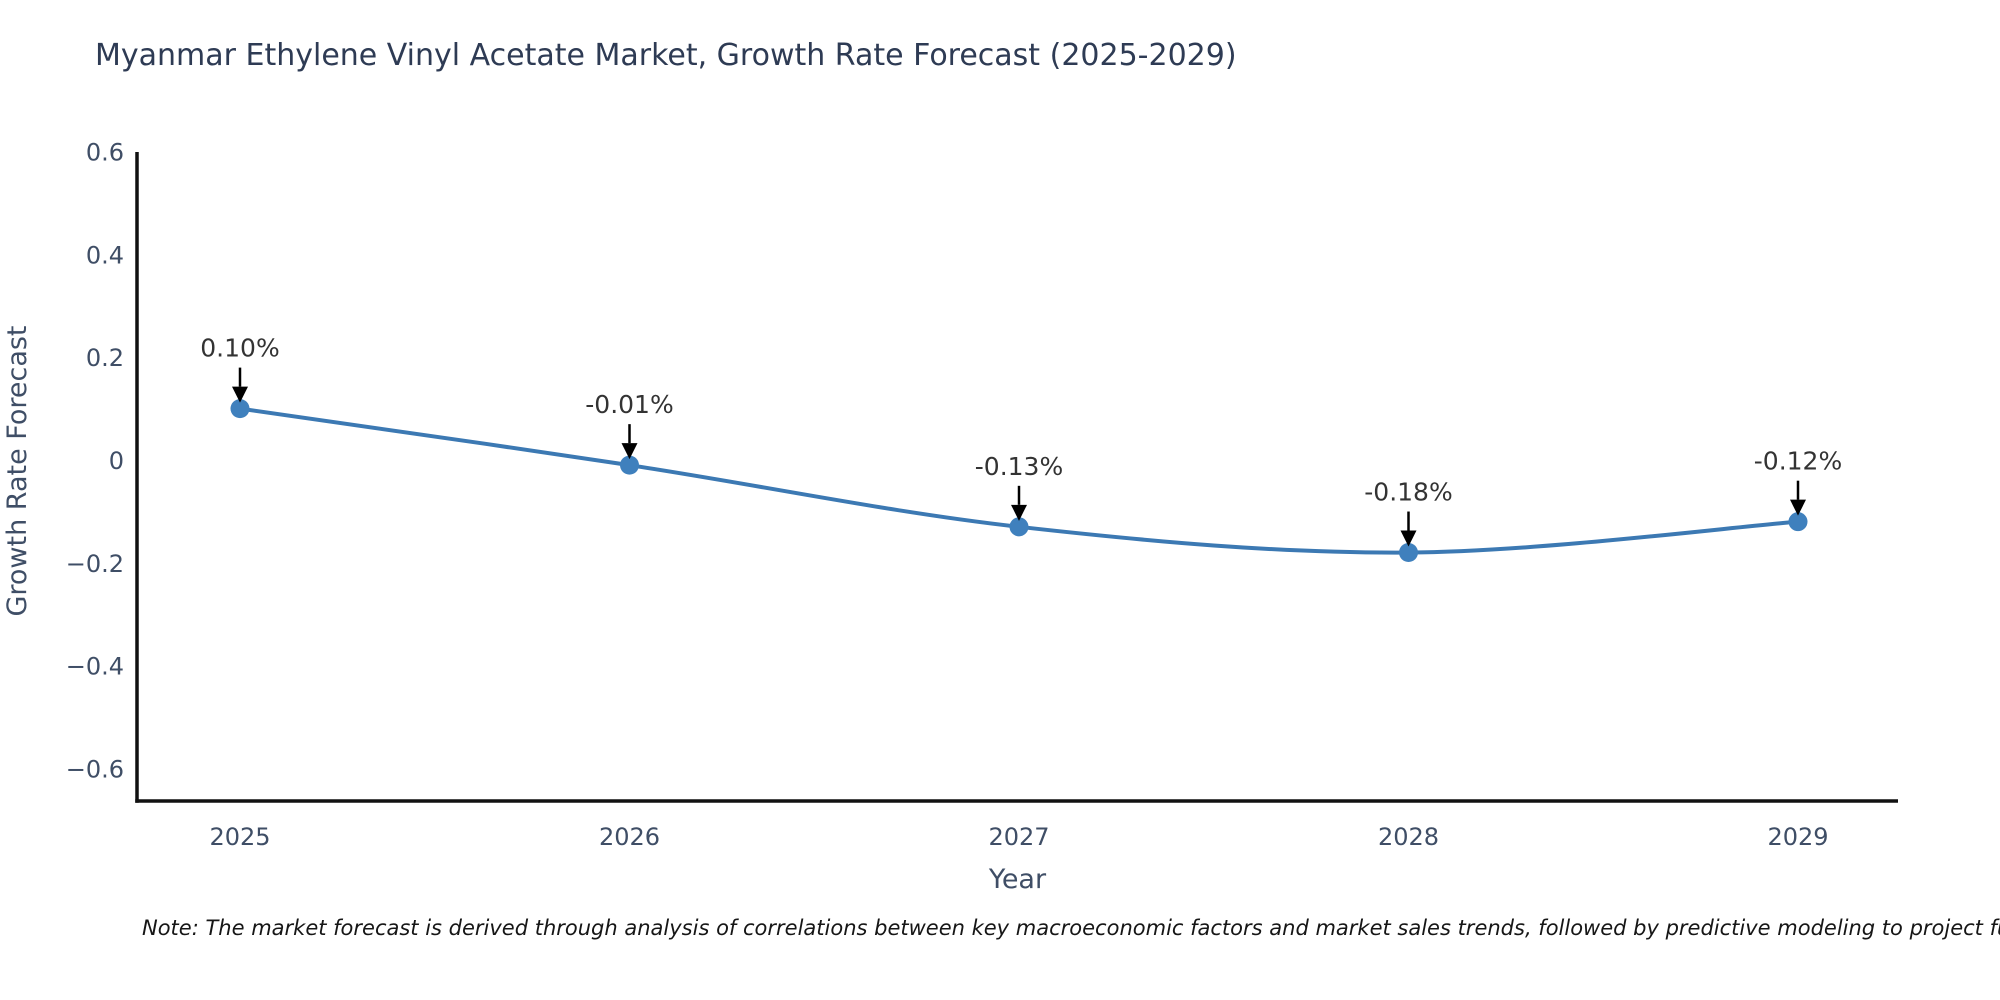 The image size is (2000, 1000). What do you see at coordinates (1408, 492) in the screenshot?
I see `data-point-label: -0.18%` at bounding box center [1408, 492].